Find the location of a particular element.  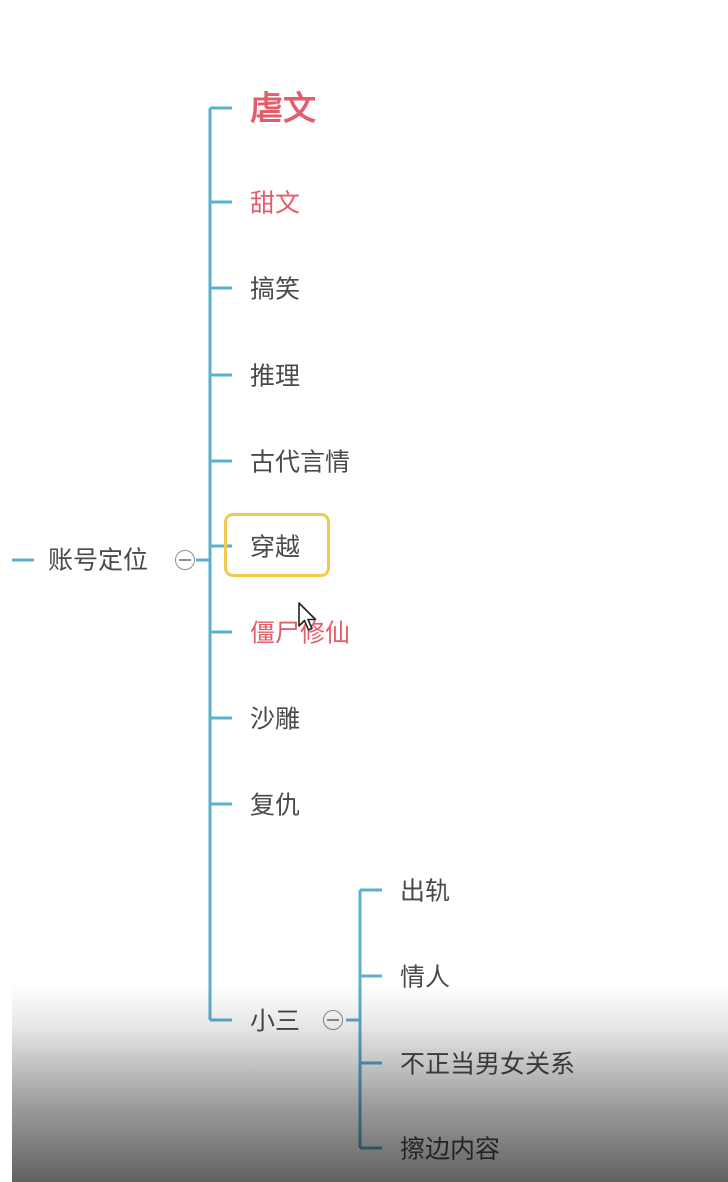

topic-node: 搞笑 is located at coordinates (275, 289).